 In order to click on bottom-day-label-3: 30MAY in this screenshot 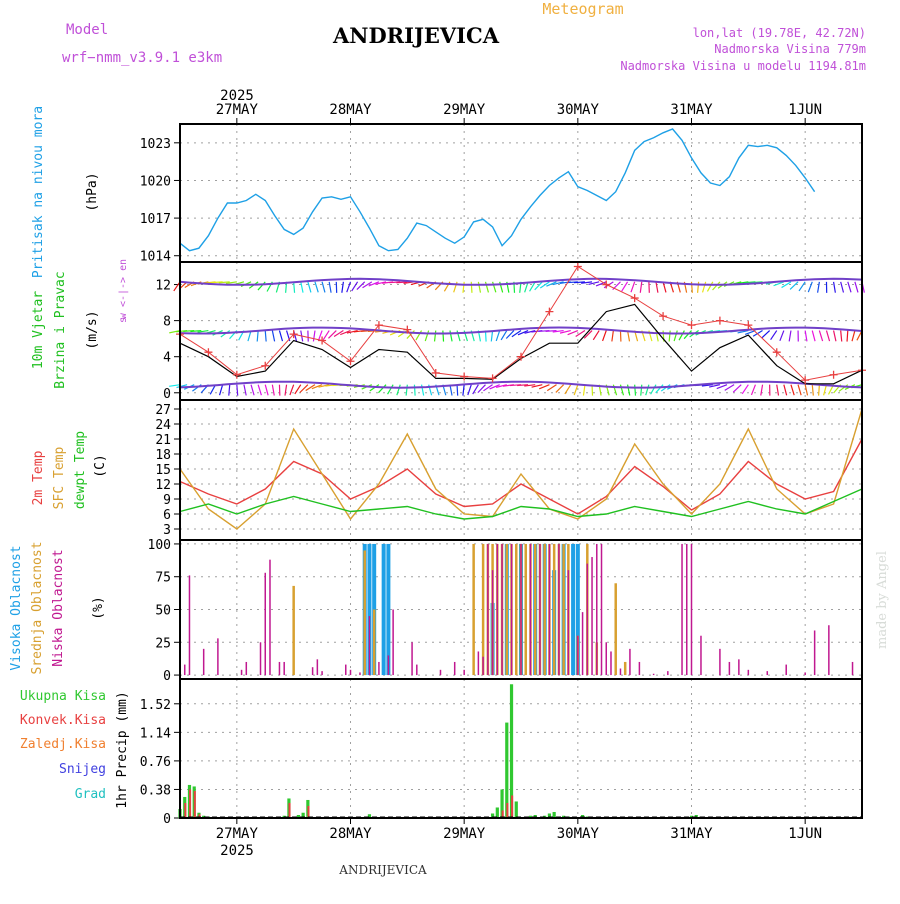, I will do `click(578, 834)`.